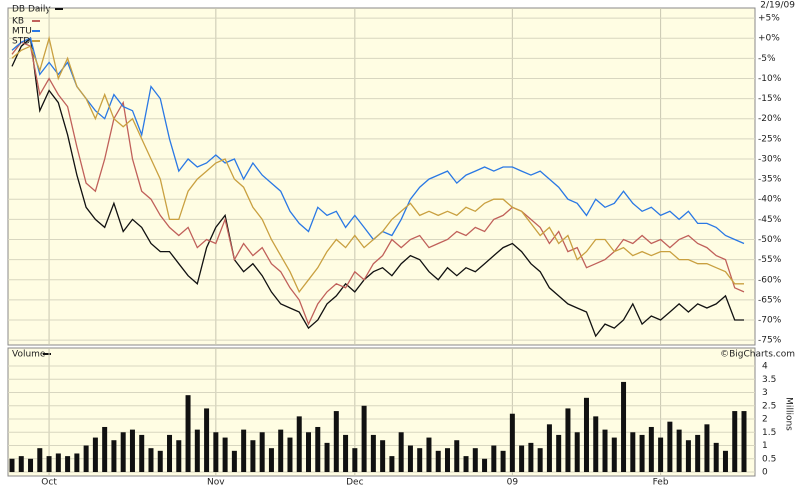 The image size is (800, 487). Describe the element at coordinates (770, 139) in the screenshot. I see `y-tick-label: -25%` at that location.